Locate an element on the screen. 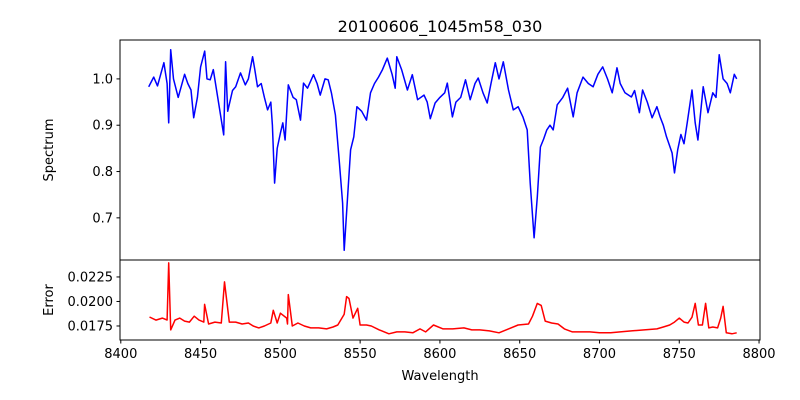  y-tick-label: 0.0175 is located at coordinates (91, 326).